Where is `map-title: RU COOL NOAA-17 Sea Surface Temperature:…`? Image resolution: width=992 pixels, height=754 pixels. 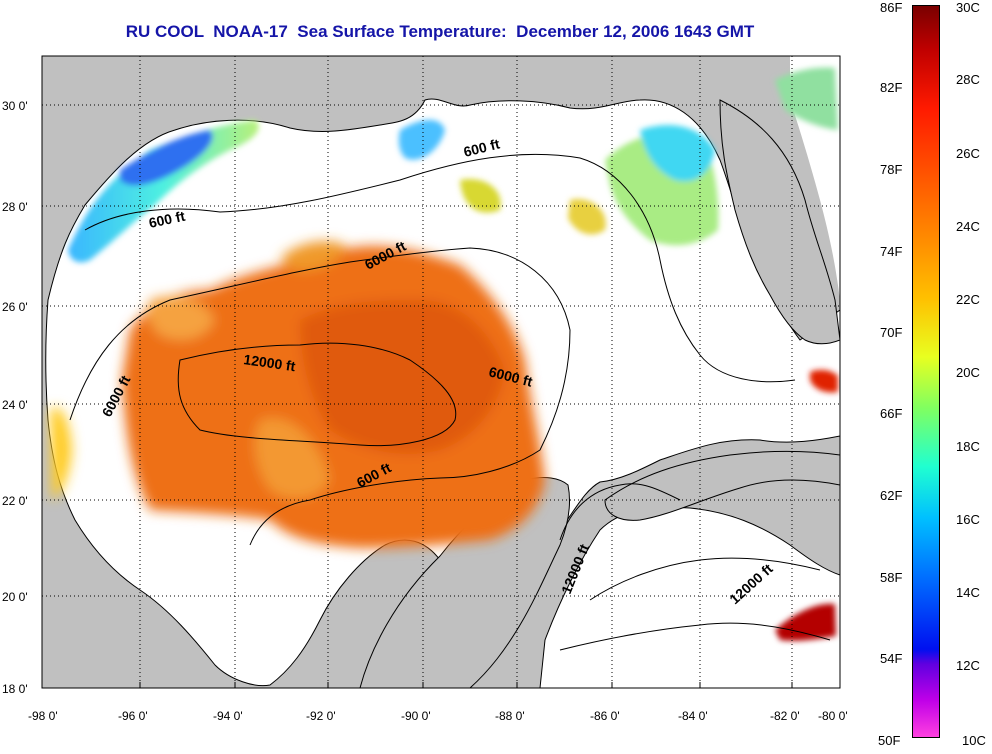
map-title: RU COOL NOAA-17 Sea Surface Temperature:… is located at coordinates (440, 31).